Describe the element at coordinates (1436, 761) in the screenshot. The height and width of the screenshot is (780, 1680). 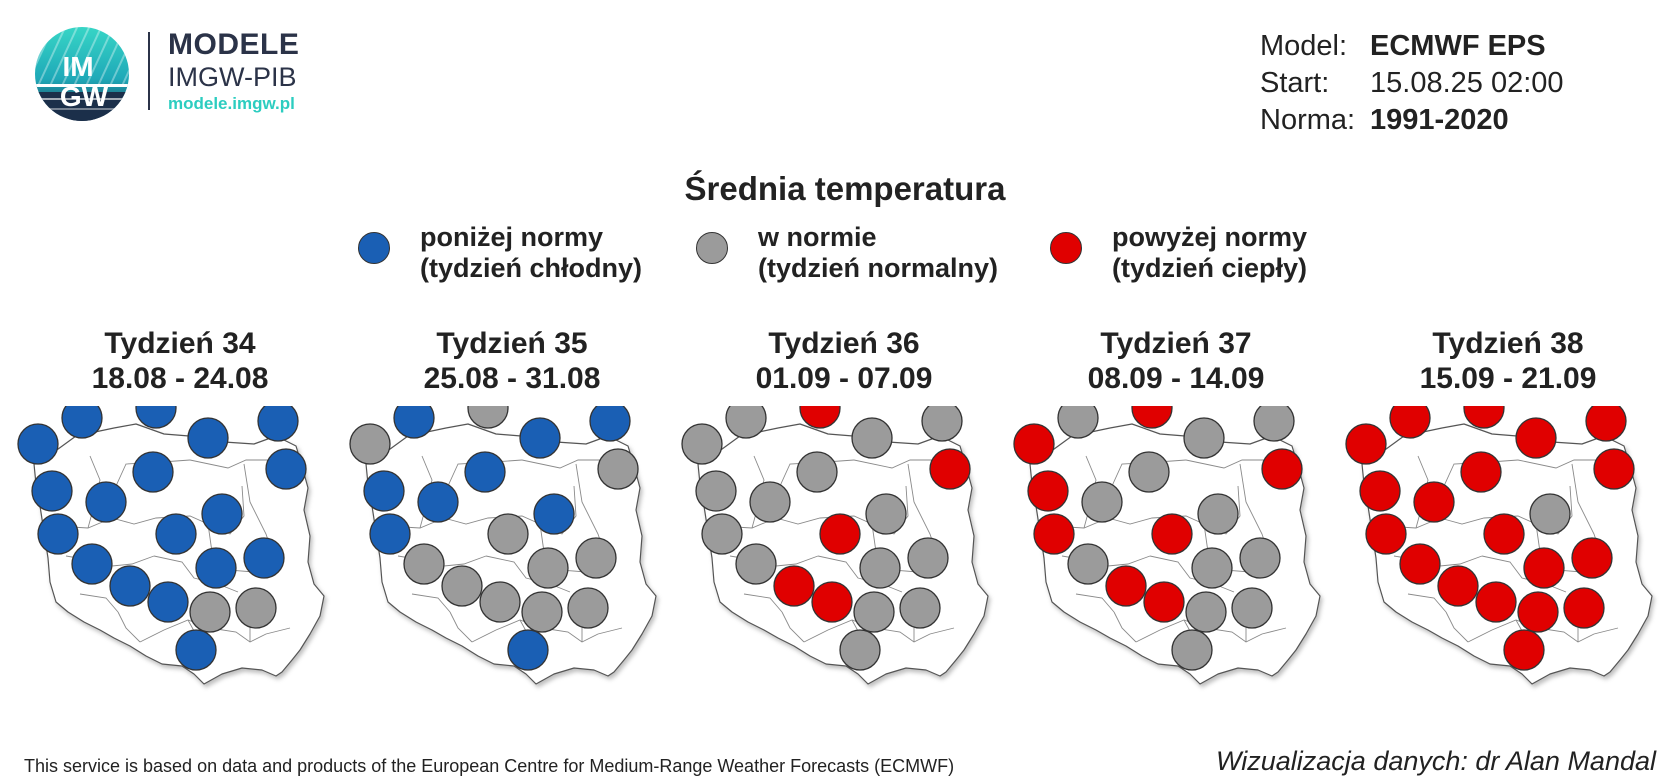
I see `credits: Wizualizacja danych: dr Alan Mandal` at that location.